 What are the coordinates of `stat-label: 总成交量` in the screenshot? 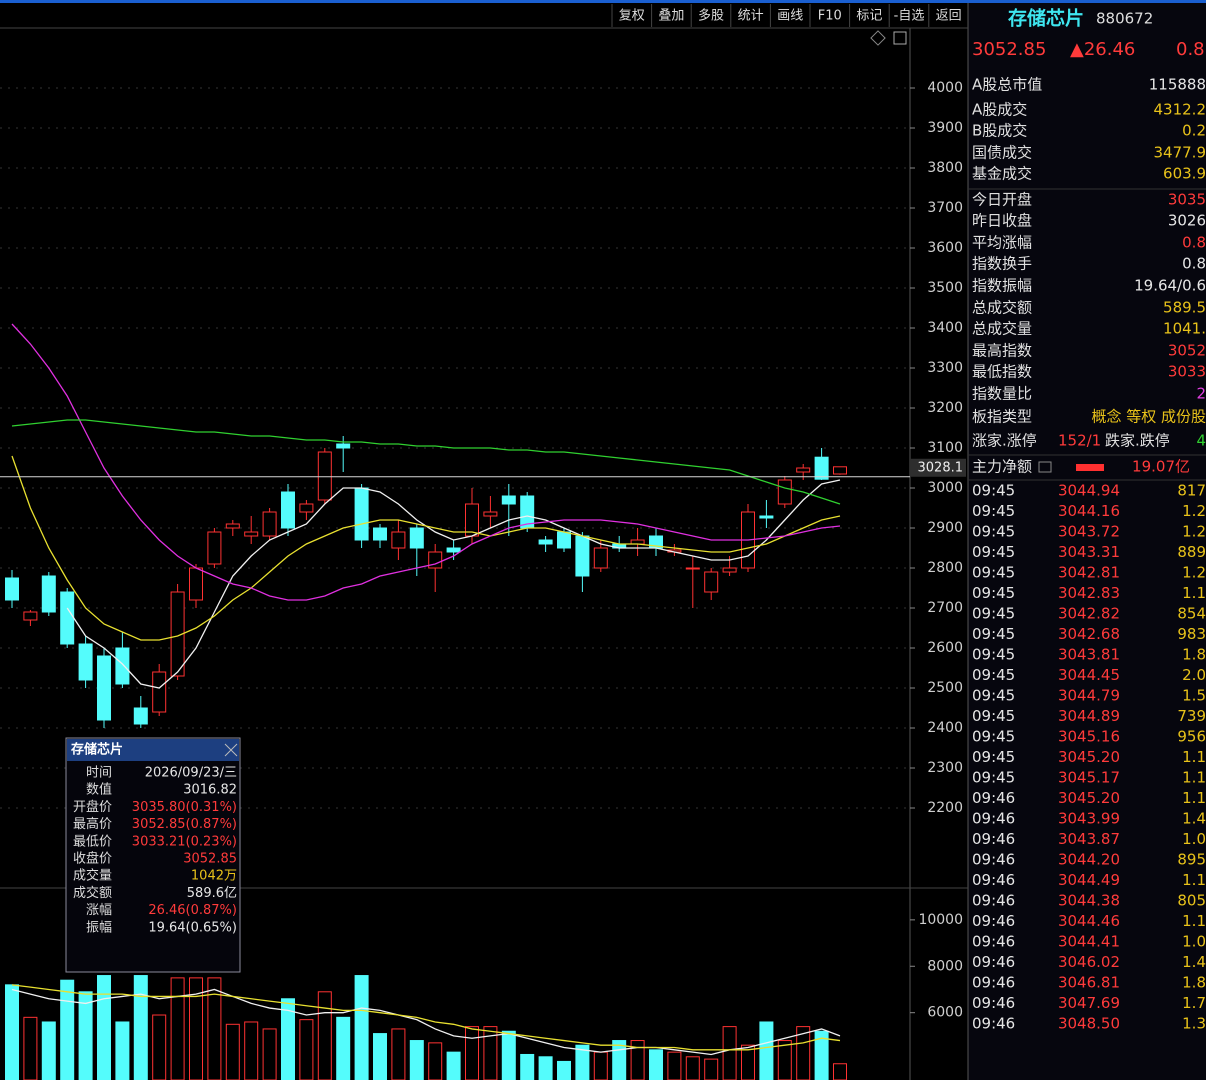 It's located at (1002, 329).